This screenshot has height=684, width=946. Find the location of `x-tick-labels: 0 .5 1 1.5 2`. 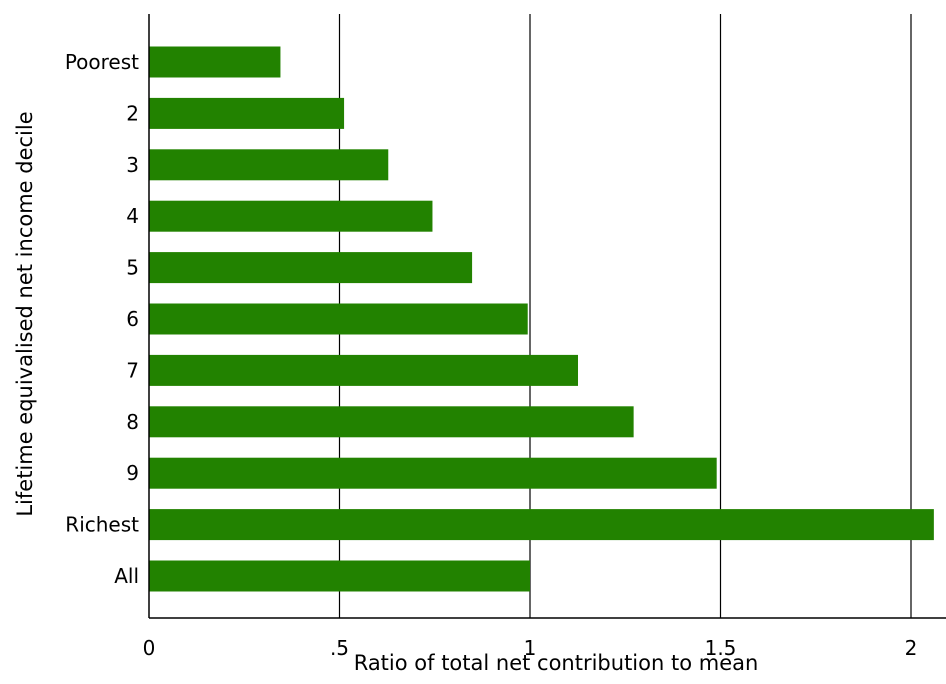

x-tick-labels: 0 .5 1 1.5 2 is located at coordinates (530, 648).